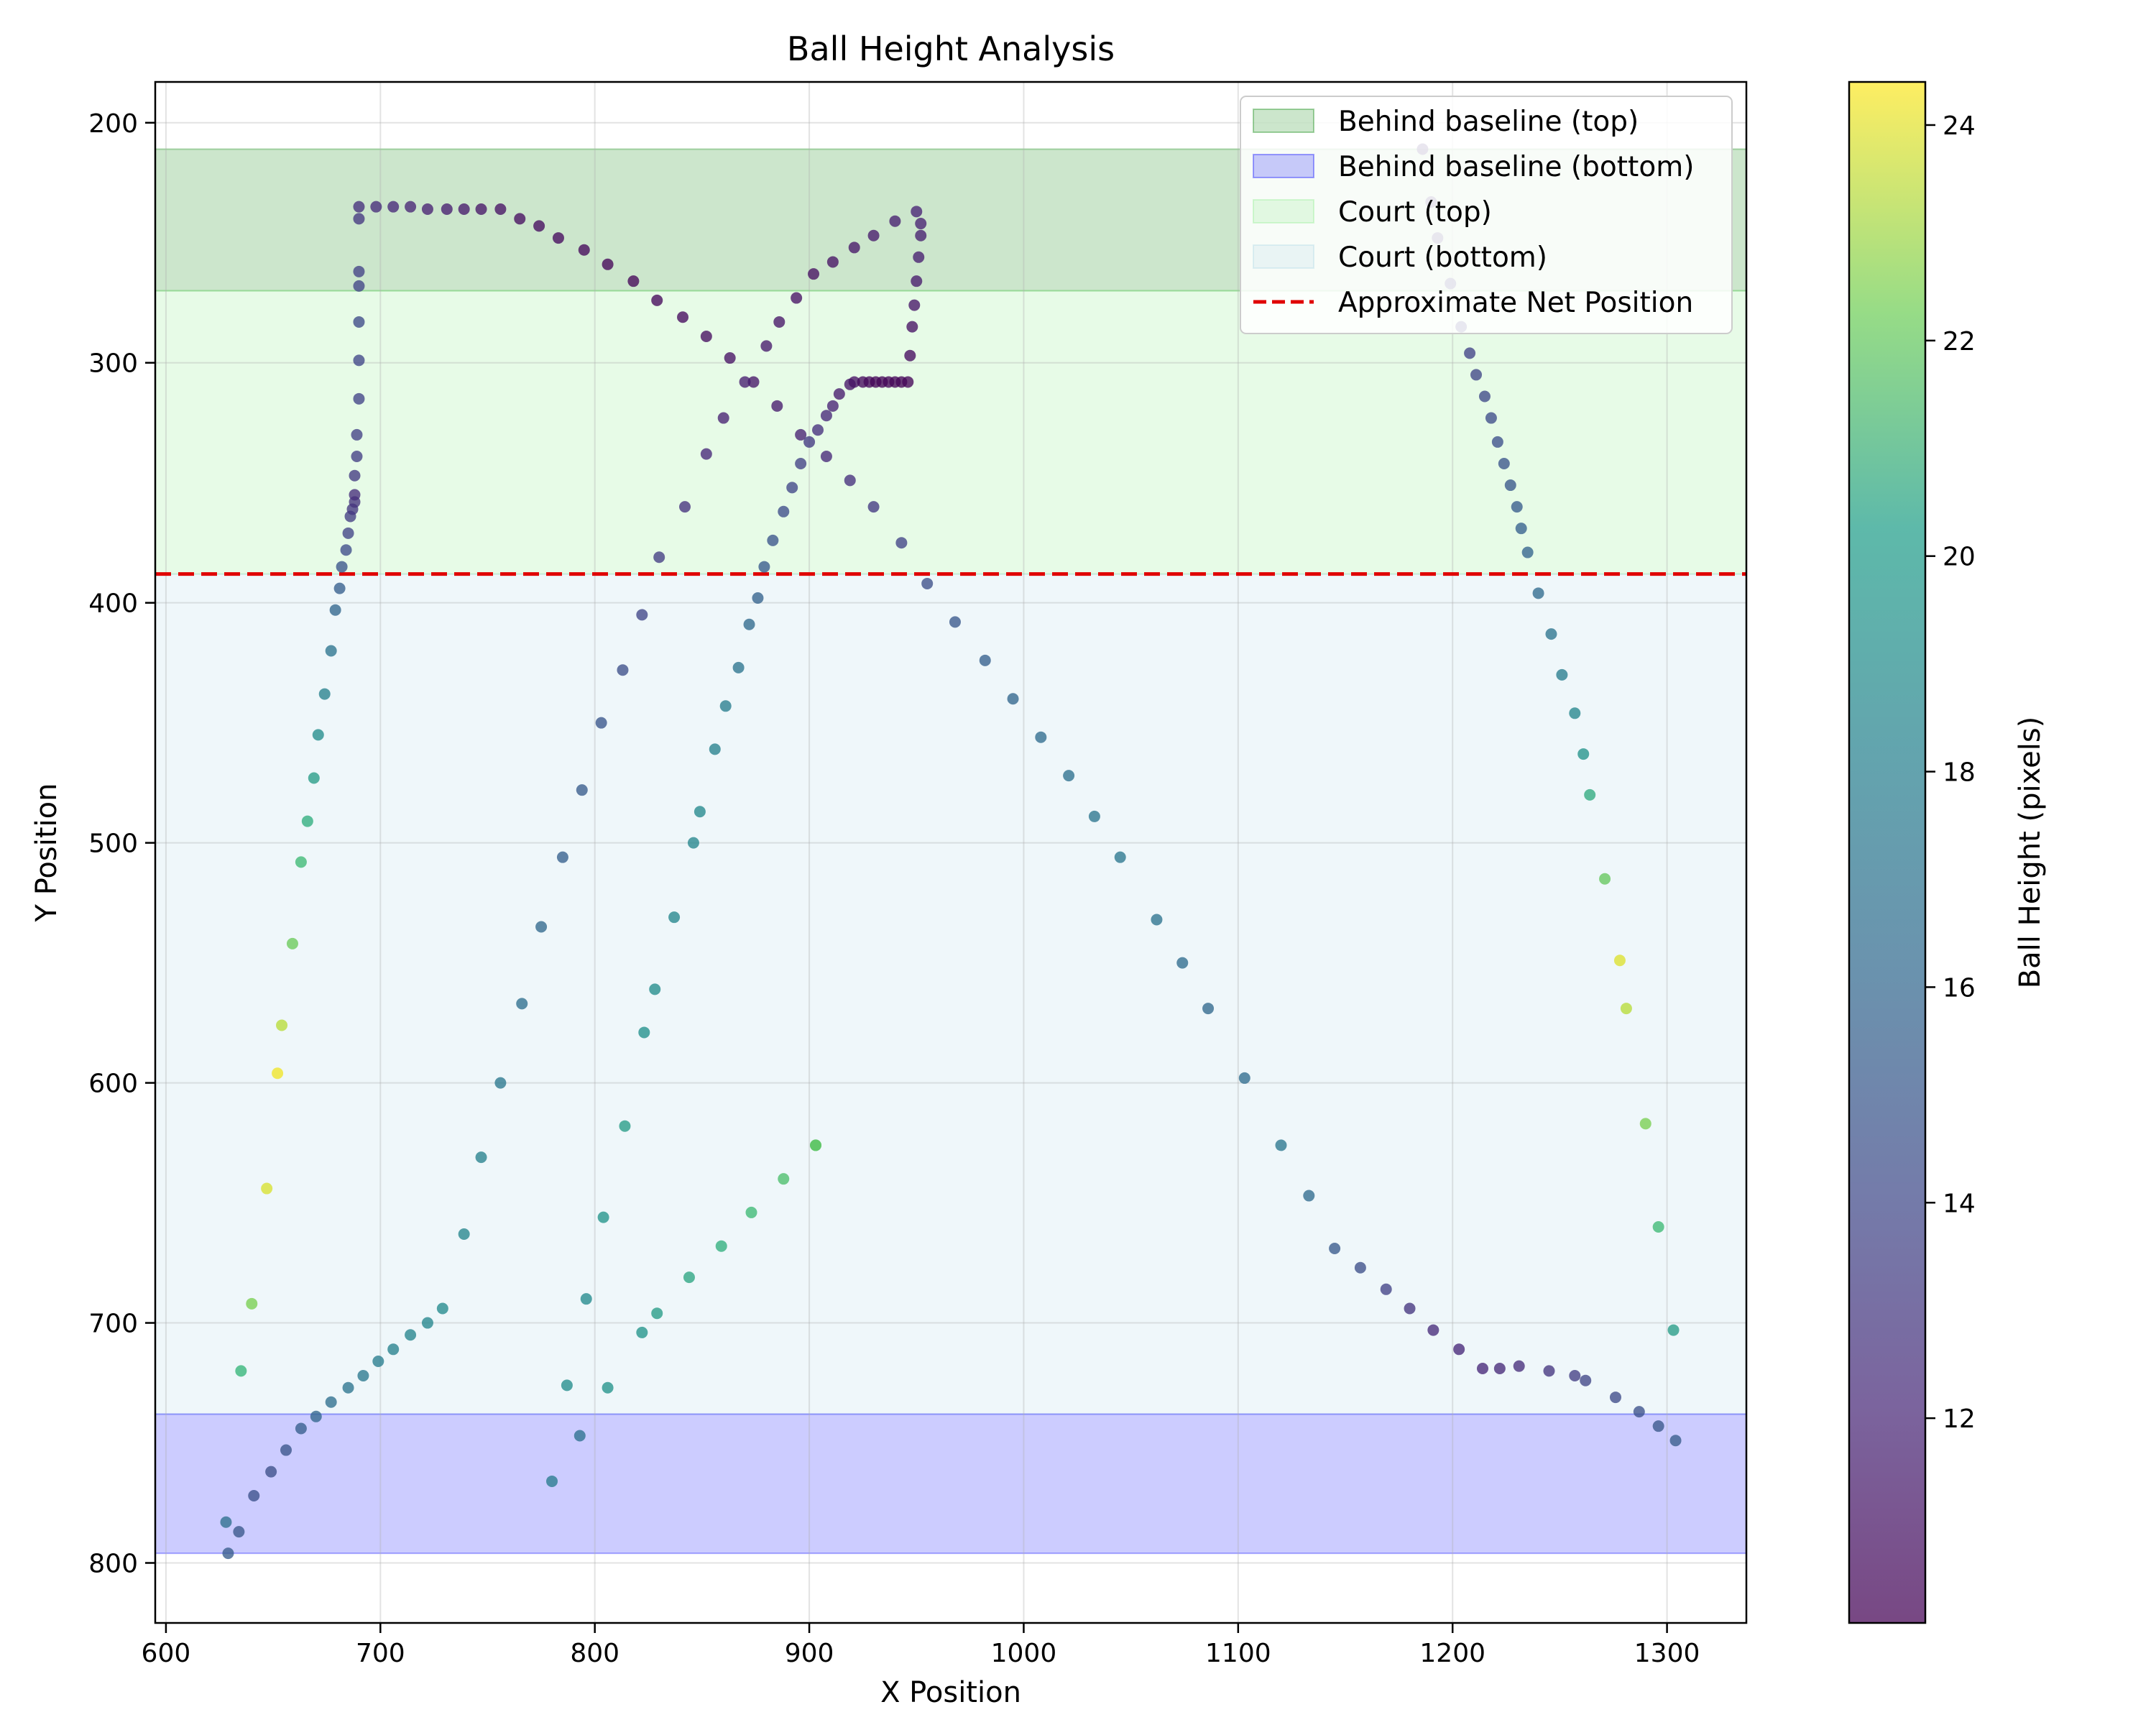  What do you see at coordinates (951, 1692) in the screenshot?
I see `x-axis-label: X Position` at bounding box center [951, 1692].